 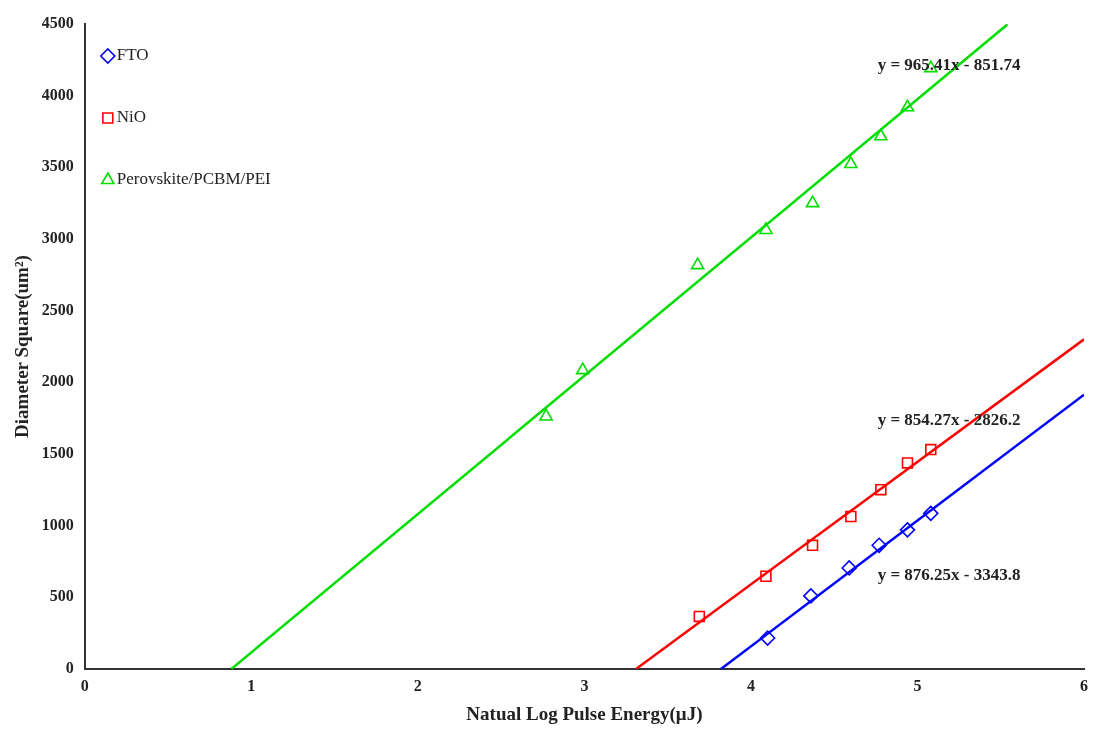 What do you see at coordinates (57, 166) in the screenshot?
I see `y-tick-label: 3500` at bounding box center [57, 166].